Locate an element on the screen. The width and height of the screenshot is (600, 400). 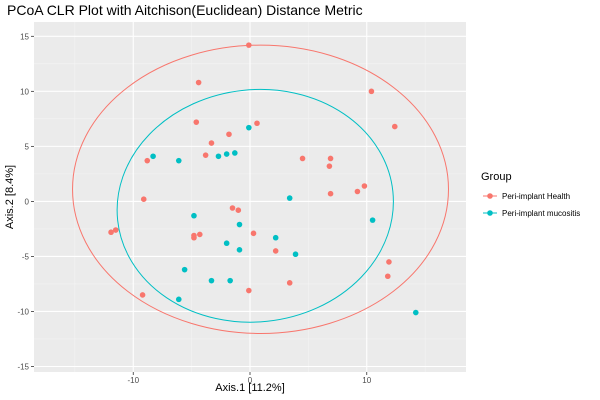
y-tick-label: -10 is located at coordinates (23, 311).